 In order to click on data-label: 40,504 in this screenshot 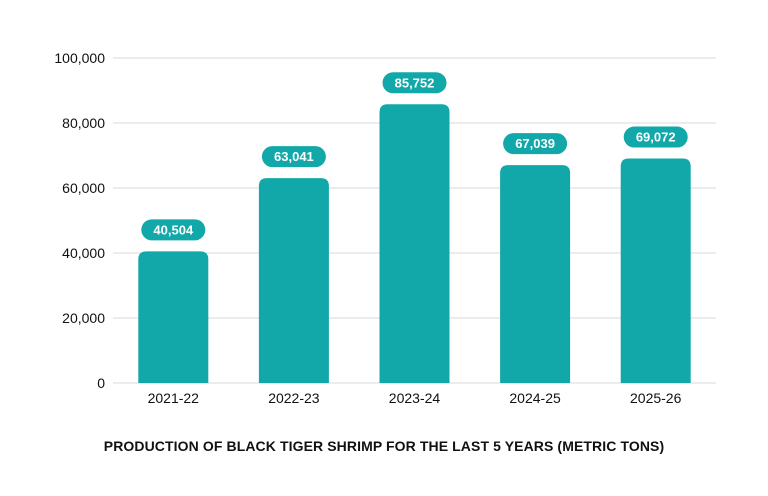, I will do `click(173, 229)`.